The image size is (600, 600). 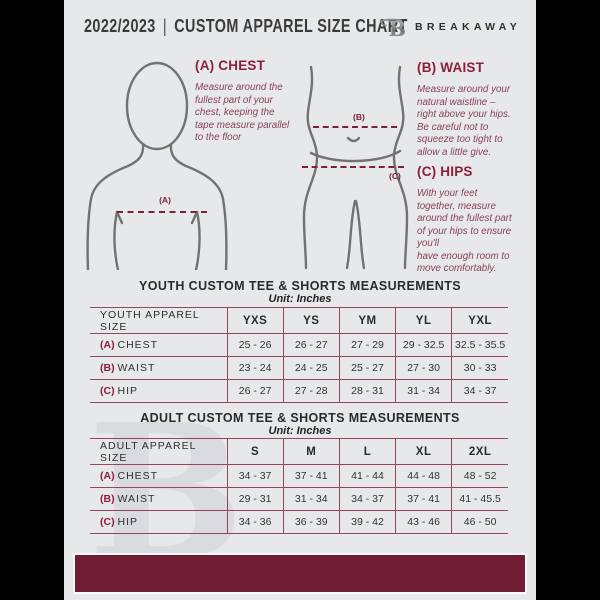 What do you see at coordinates (367, 391) in the screenshot?
I see `size-range-cell: 28 - 31` at bounding box center [367, 391].